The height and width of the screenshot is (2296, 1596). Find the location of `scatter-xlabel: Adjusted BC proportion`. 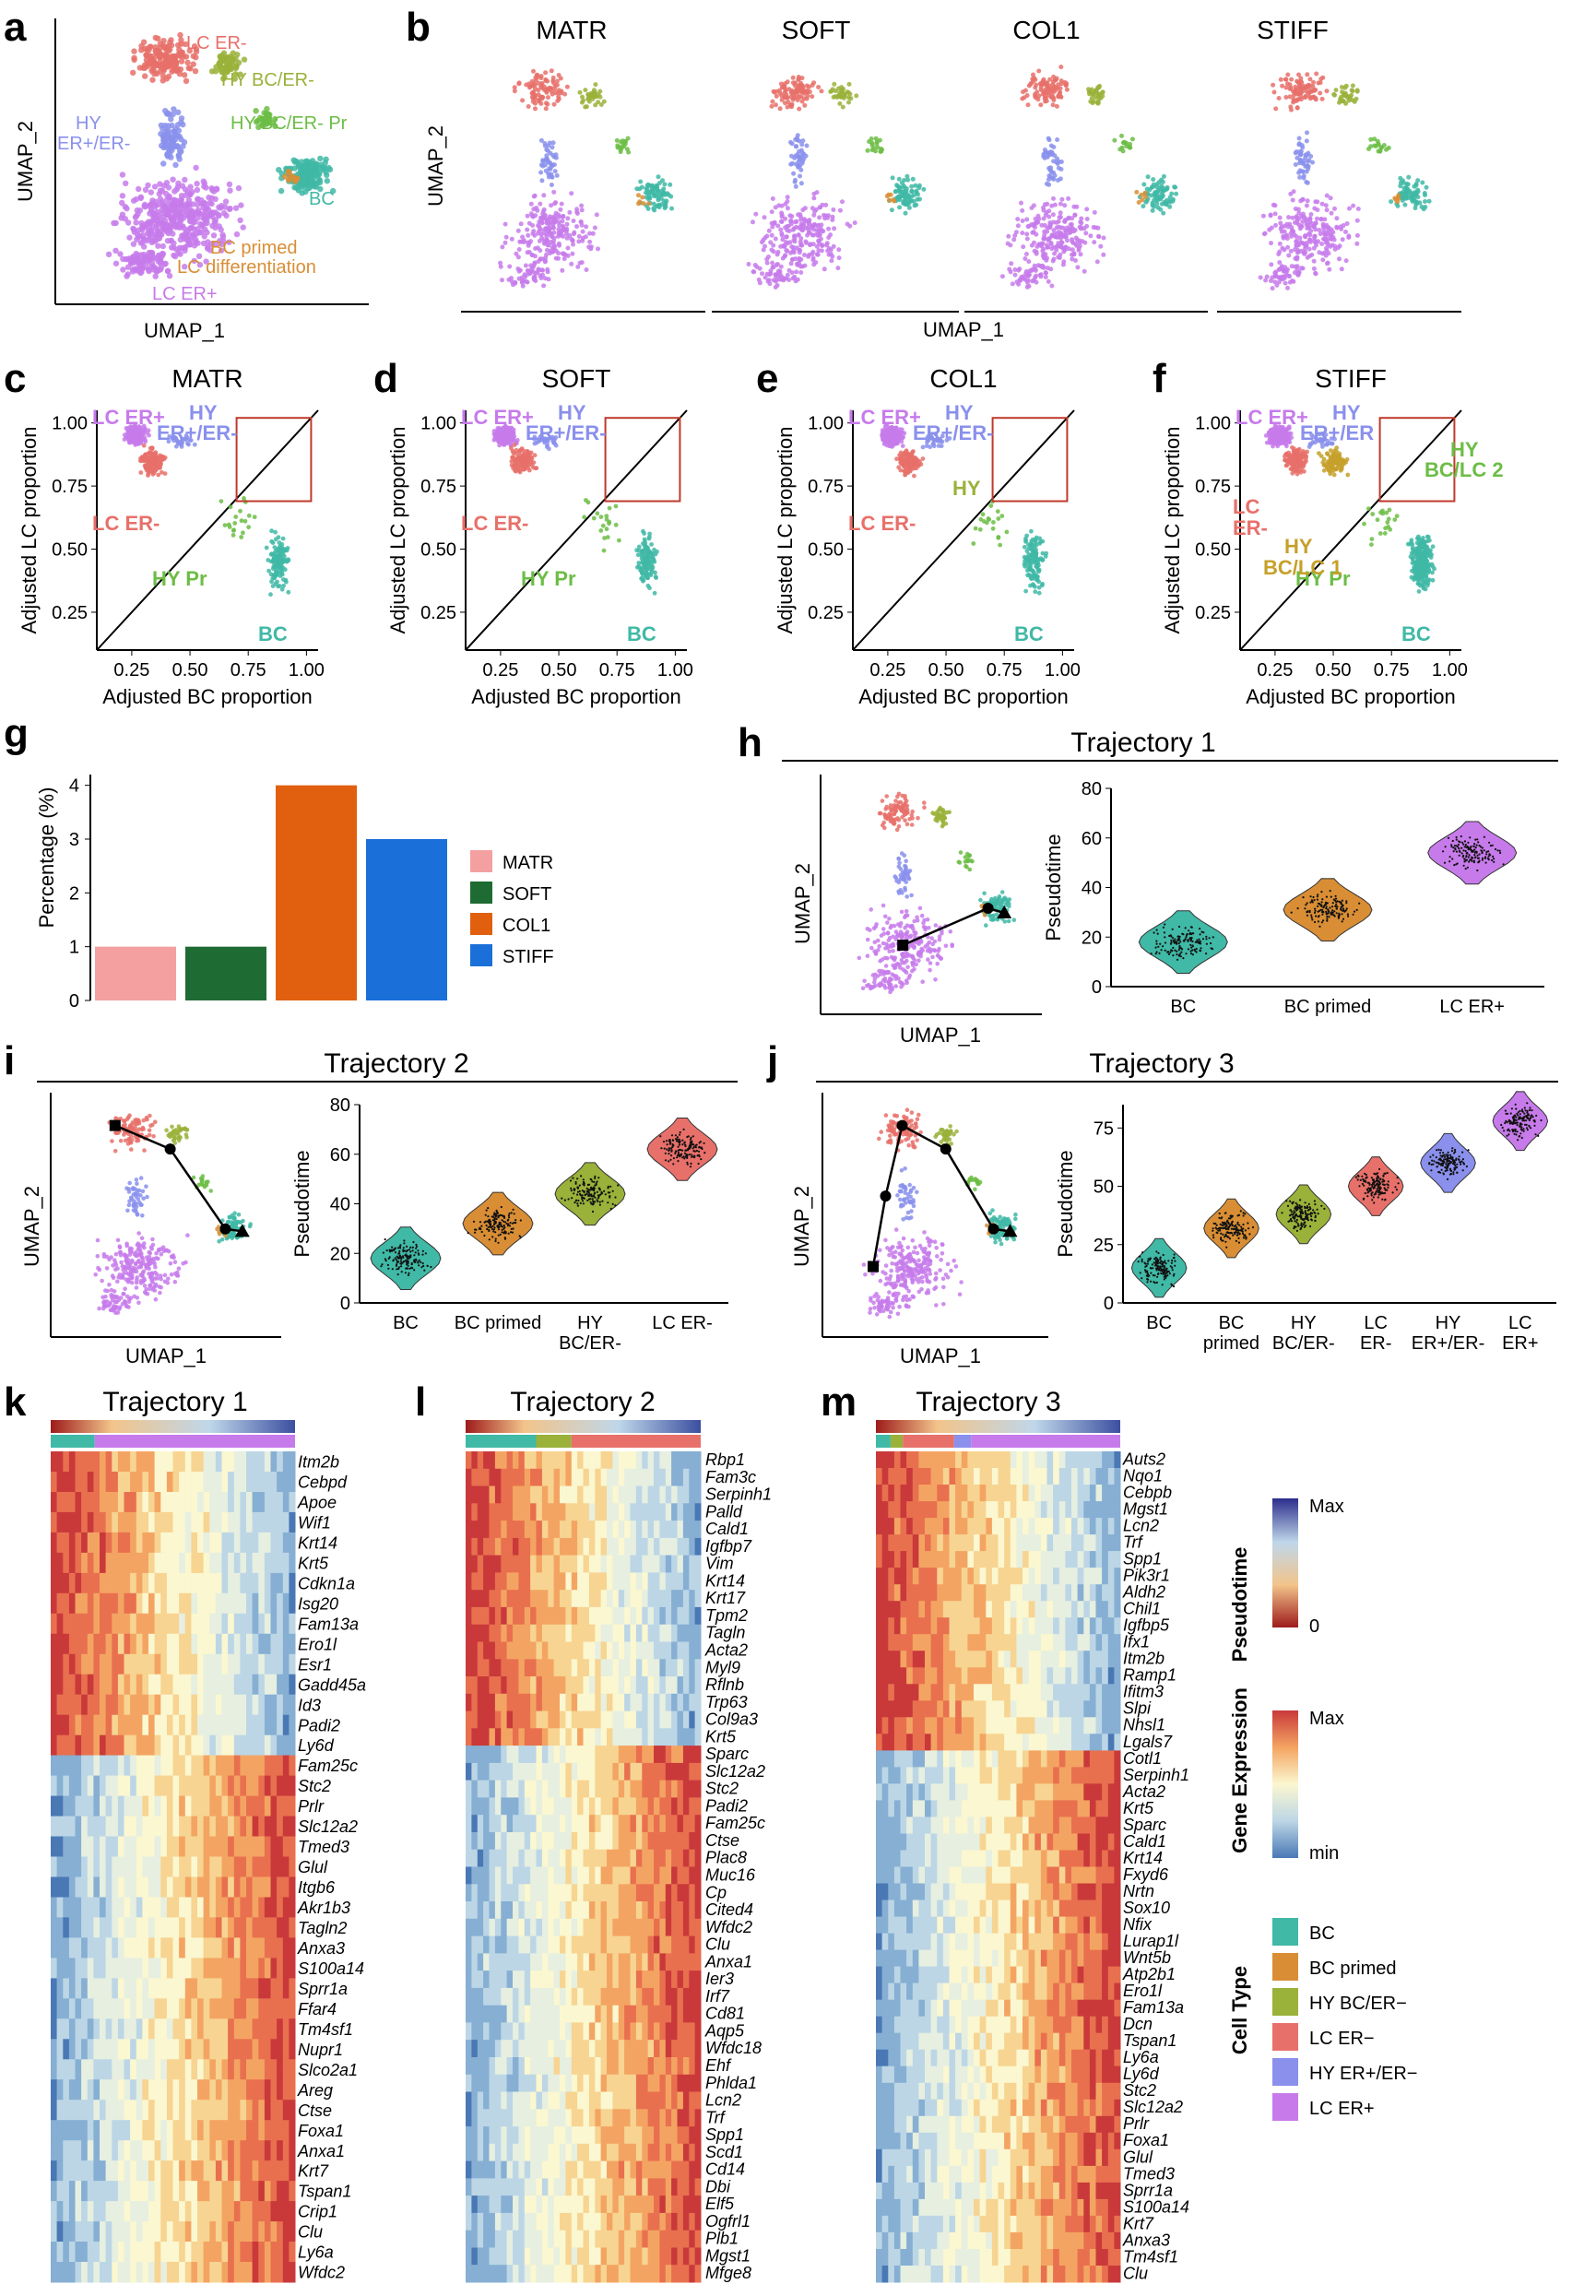

scatter-xlabel: Adjusted BC proportion is located at coordinates (575, 696).